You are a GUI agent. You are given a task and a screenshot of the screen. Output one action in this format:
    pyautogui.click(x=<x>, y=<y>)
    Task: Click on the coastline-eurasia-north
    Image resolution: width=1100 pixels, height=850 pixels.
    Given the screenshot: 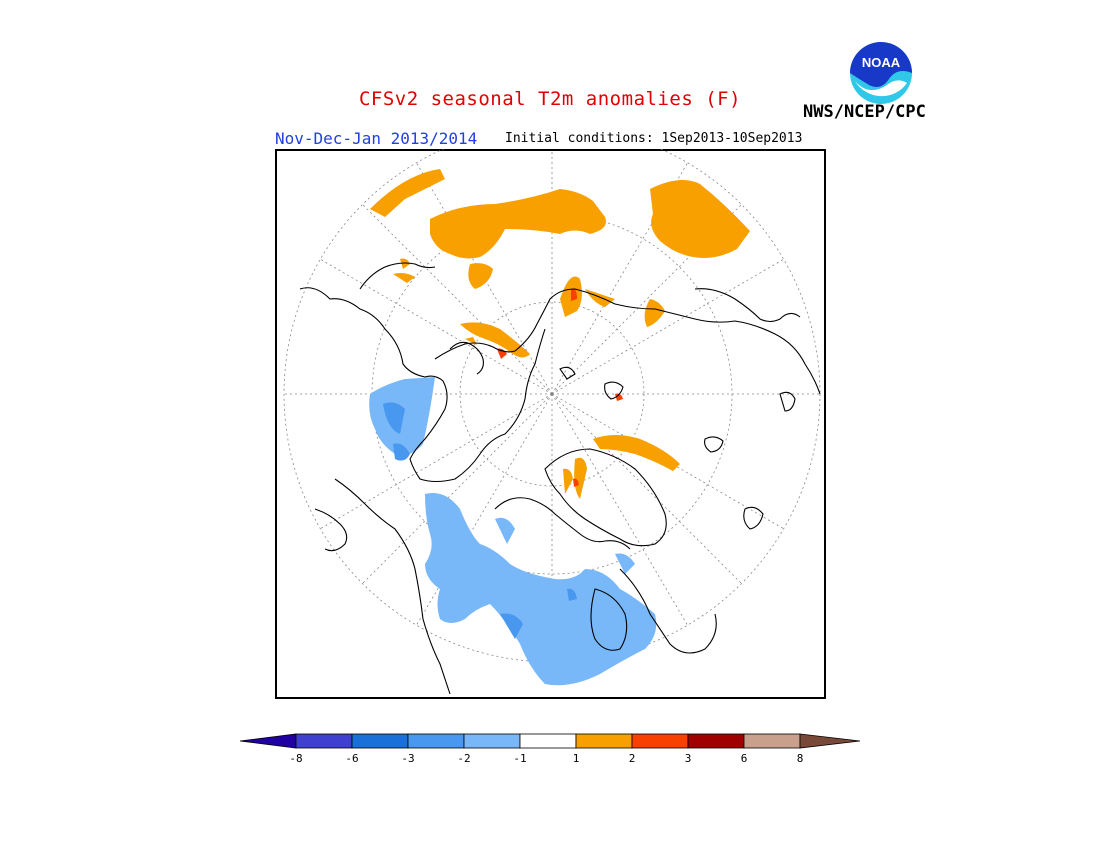 What is the action you would take?
    pyautogui.click(x=627, y=341)
    